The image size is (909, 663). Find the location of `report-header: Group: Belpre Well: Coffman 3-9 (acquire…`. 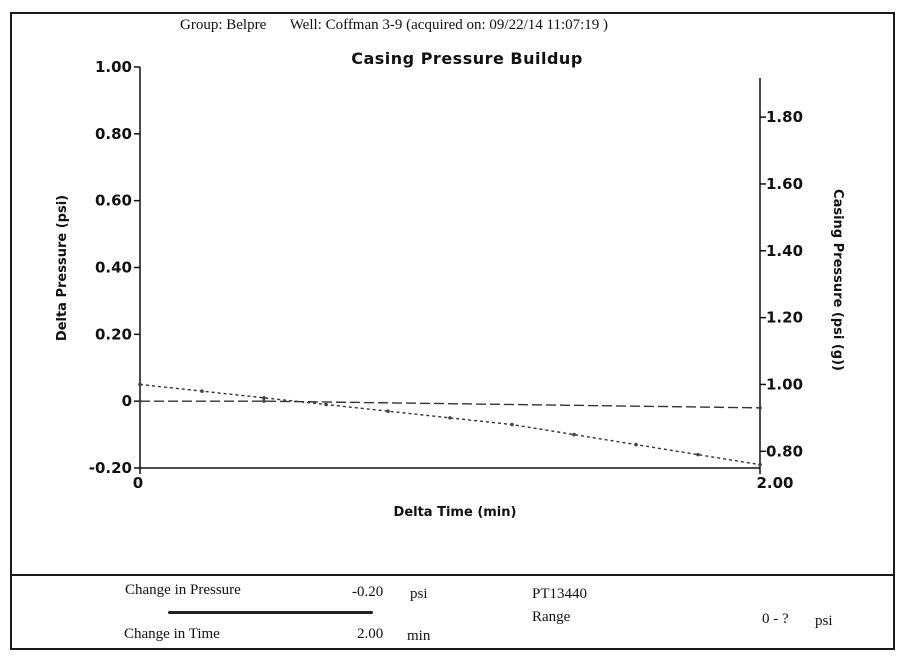

report-header: Group: Belpre Well: Coffman 3-9 (acquire… is located at coordinates (404, 25).